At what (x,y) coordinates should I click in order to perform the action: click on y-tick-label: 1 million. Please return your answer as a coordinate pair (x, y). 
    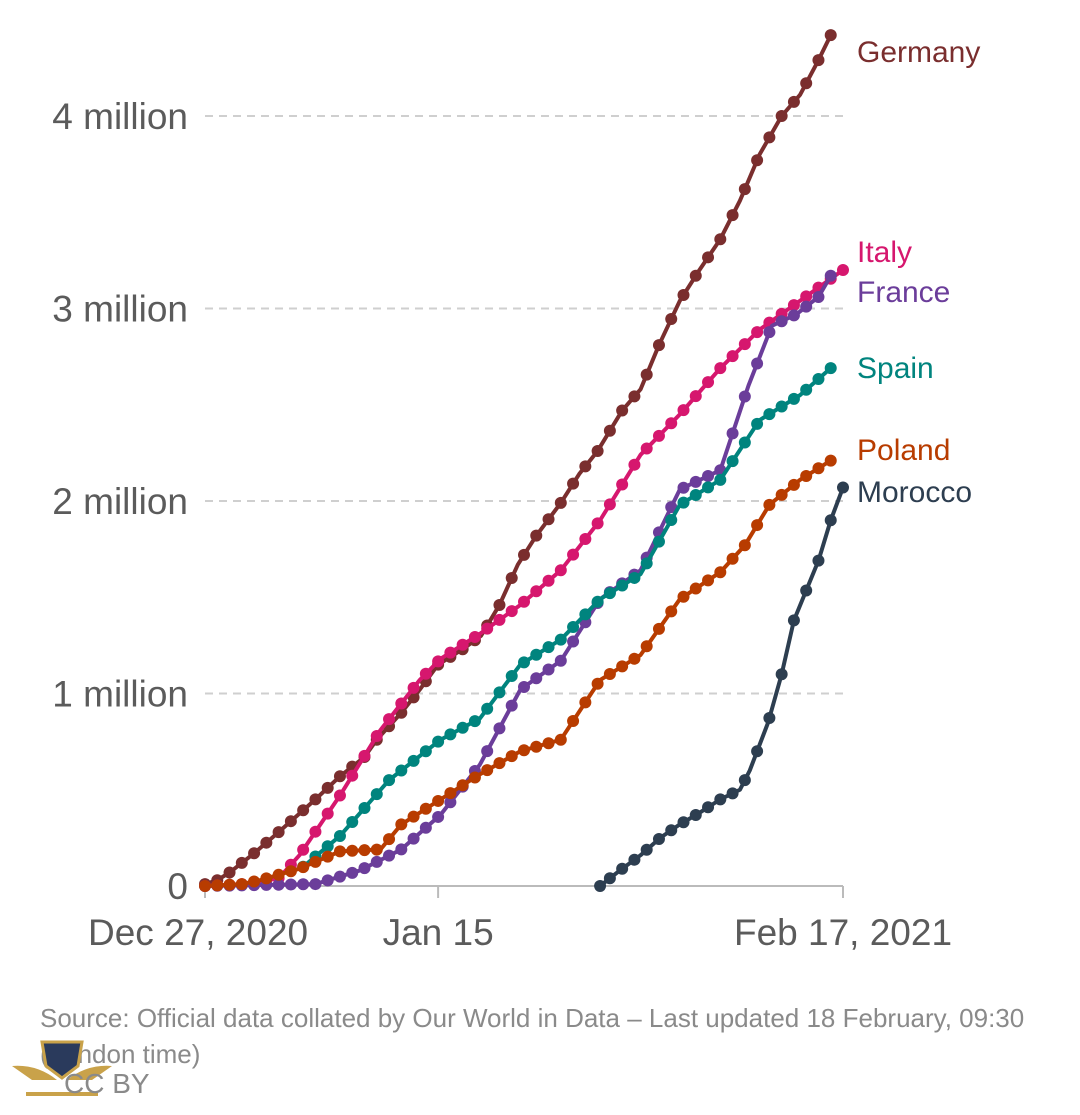
    Looking at the image, I should click on (120, 694).